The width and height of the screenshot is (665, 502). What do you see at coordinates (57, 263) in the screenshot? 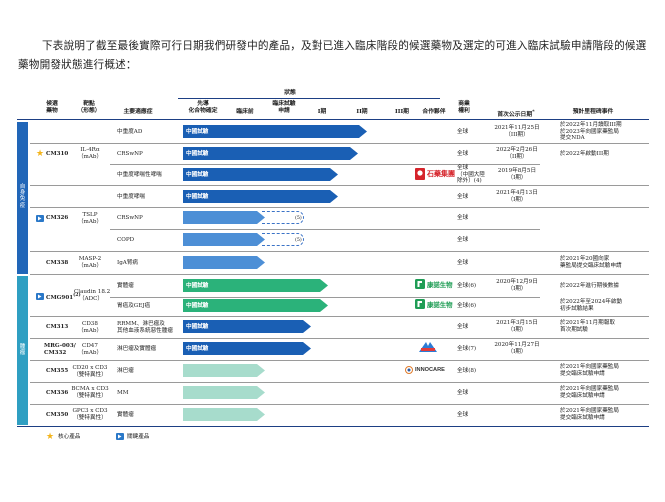
I see `drug-cm338: CM338` at bounding box center [57, 263].